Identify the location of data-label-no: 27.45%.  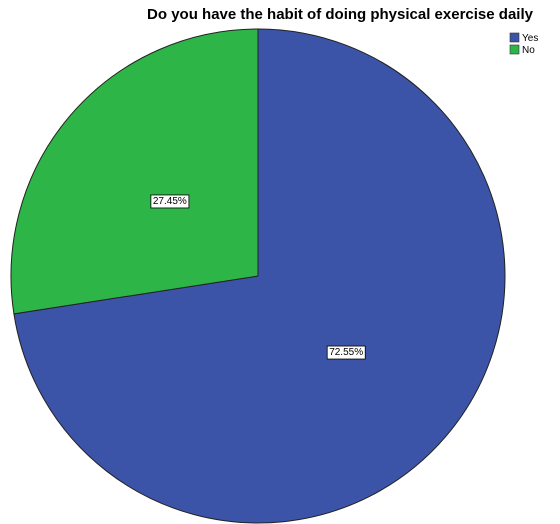
(170, 201).